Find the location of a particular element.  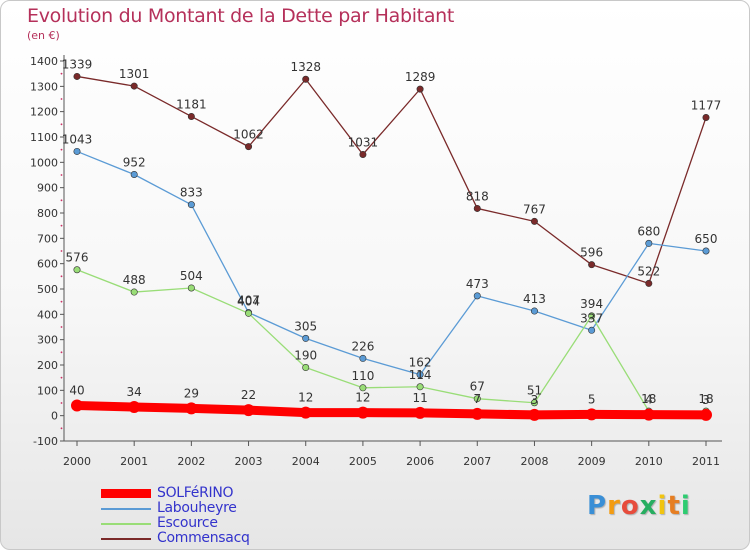

data-label: 1339 is located at coordinates (77, 64).